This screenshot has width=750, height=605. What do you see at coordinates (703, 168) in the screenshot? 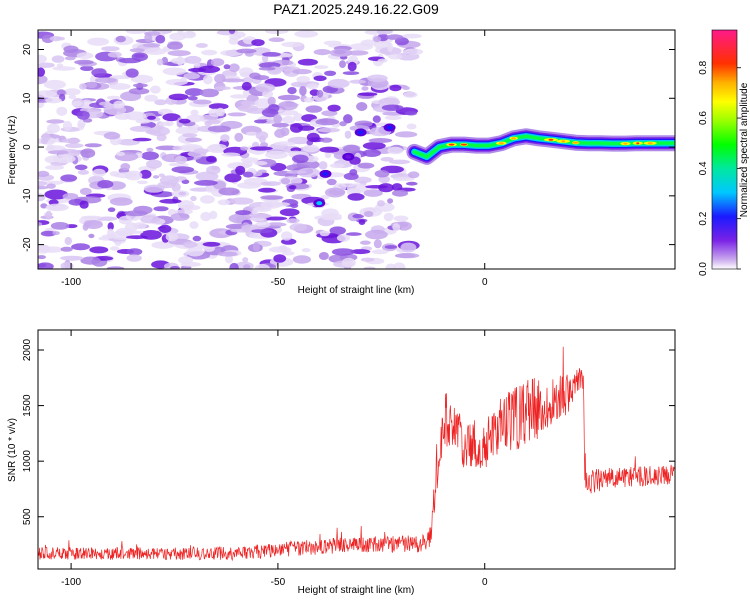
I see `colorbar-tick-label: 0.4` at bounding box center [703, 168].